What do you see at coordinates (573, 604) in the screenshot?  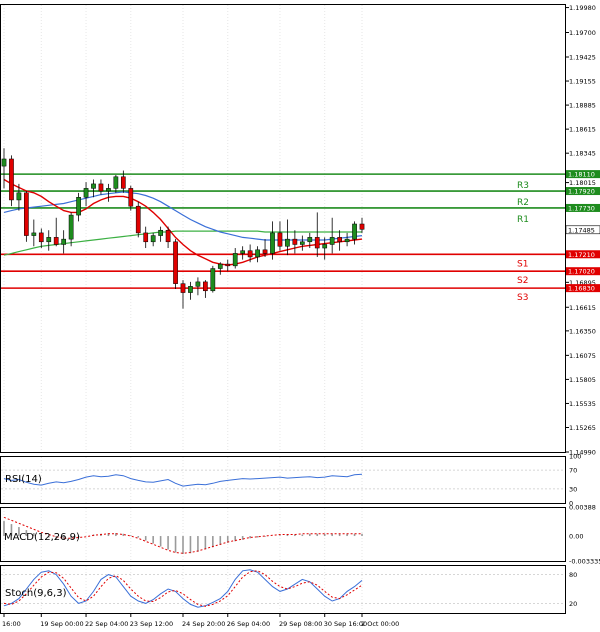 I see `stoch-tick-label: 20` at bounding box center [573, 604].